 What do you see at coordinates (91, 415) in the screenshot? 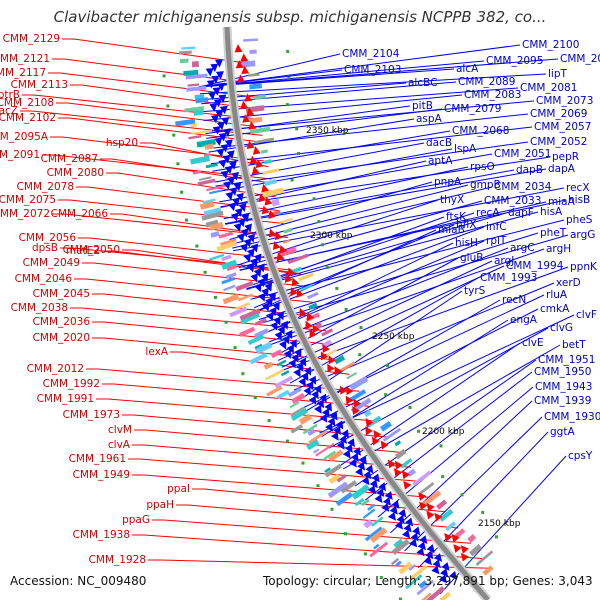
I see `reverse-gene-label: CMM_1973` at bounding box center [91, 415].